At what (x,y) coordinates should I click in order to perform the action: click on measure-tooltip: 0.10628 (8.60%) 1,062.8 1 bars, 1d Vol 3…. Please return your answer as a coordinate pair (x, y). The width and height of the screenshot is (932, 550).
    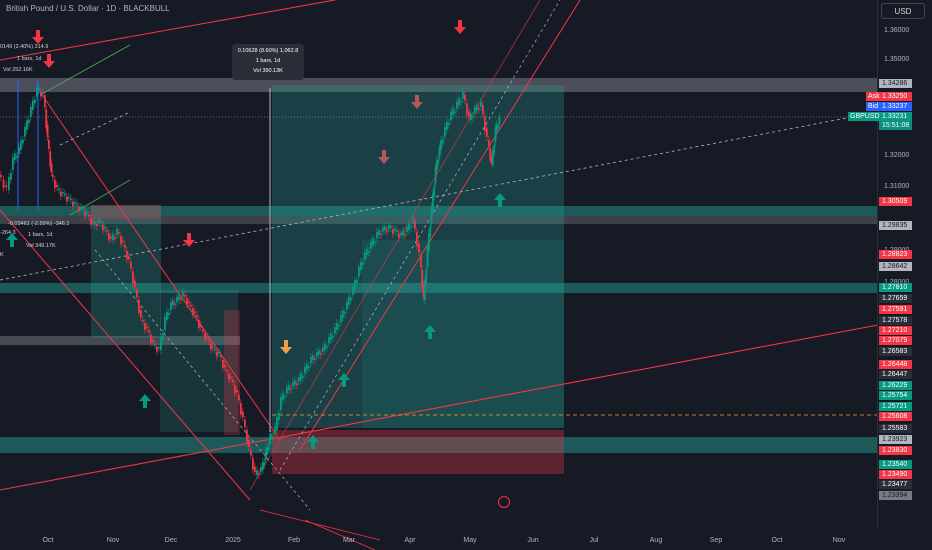
    Looking at the image, I should click on (268, 62).